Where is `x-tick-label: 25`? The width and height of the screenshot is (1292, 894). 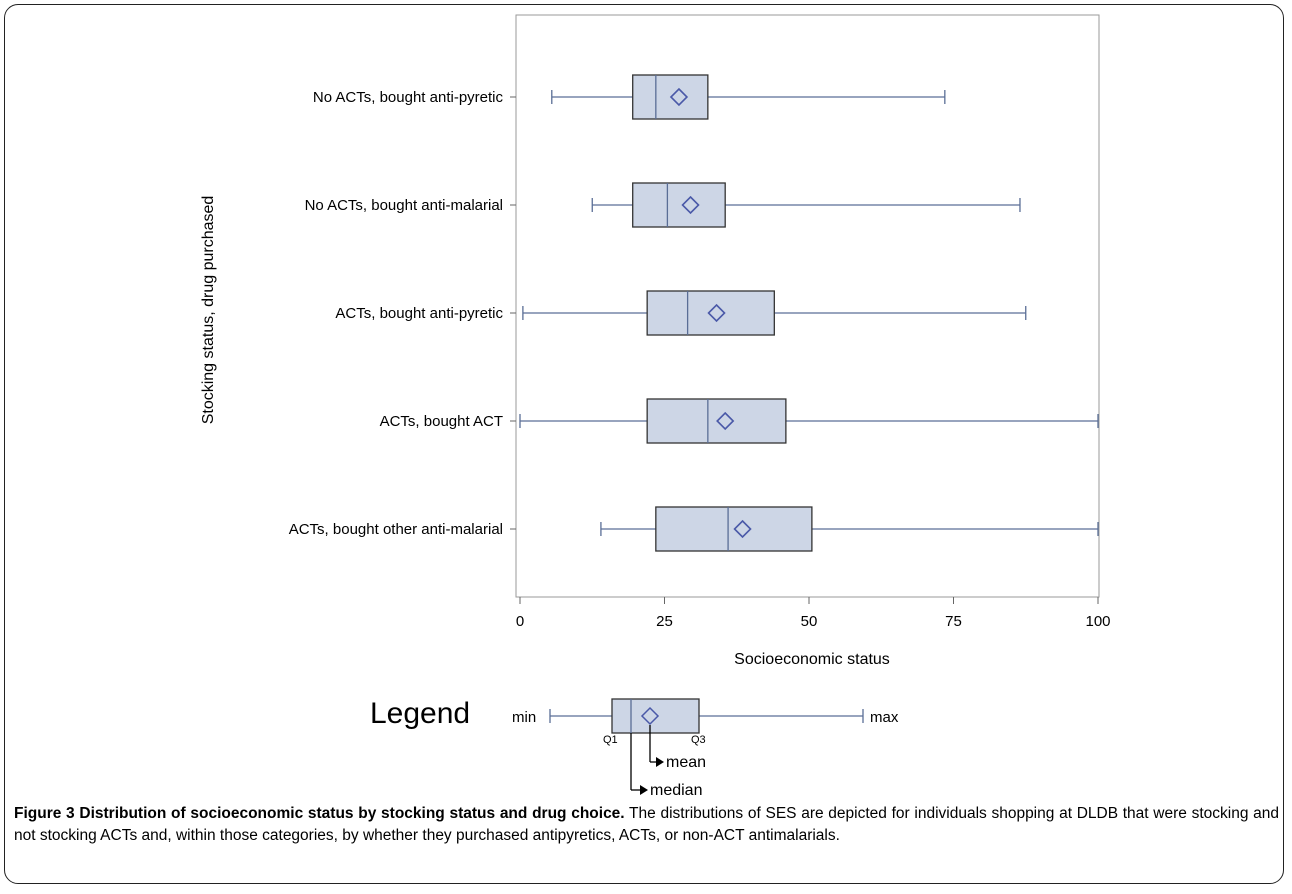 x-tick-label: 25 is located at coordinates (664, 621).